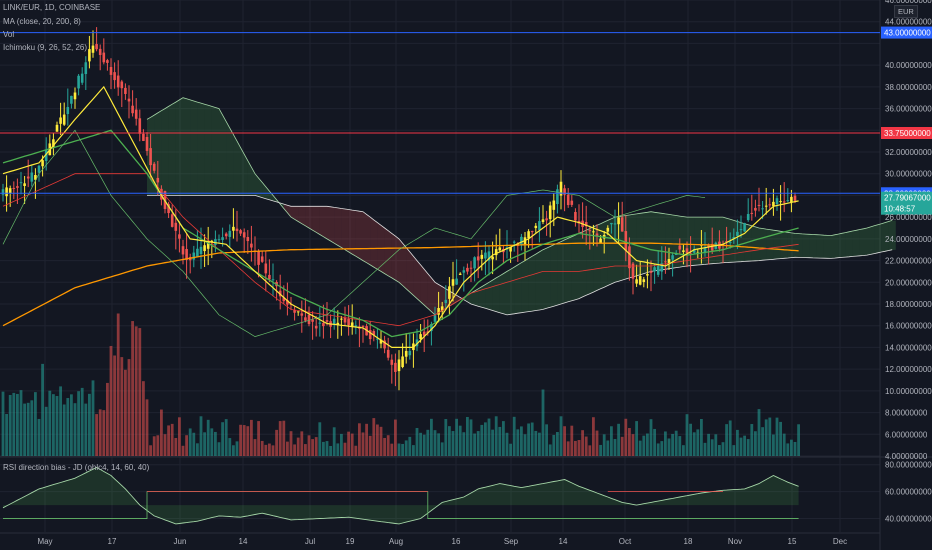 The height and width of the screenshot is (550, 932). I want to click on price-tick-label: 30.00000000, so click(908, 174).